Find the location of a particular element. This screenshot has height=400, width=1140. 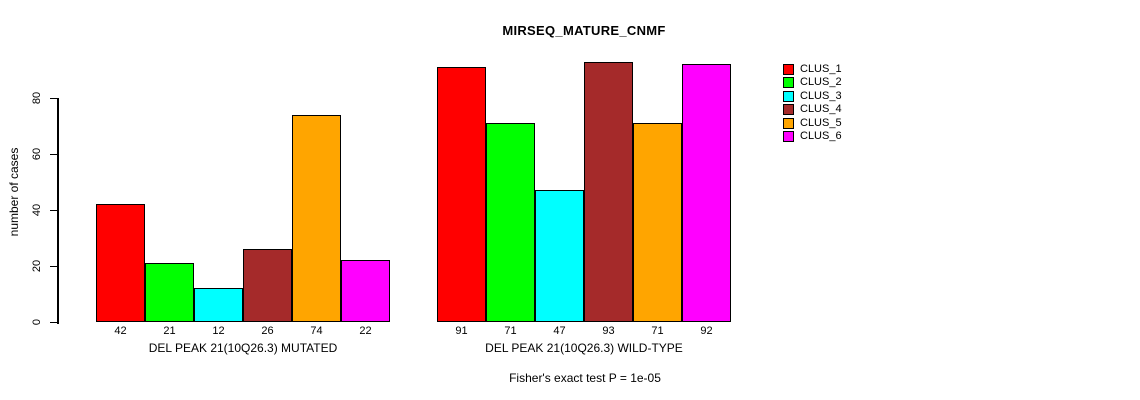

x-group-label: DEL PEAK 21(10Q26.3) MUTATED is located at coordinates (243, 348).